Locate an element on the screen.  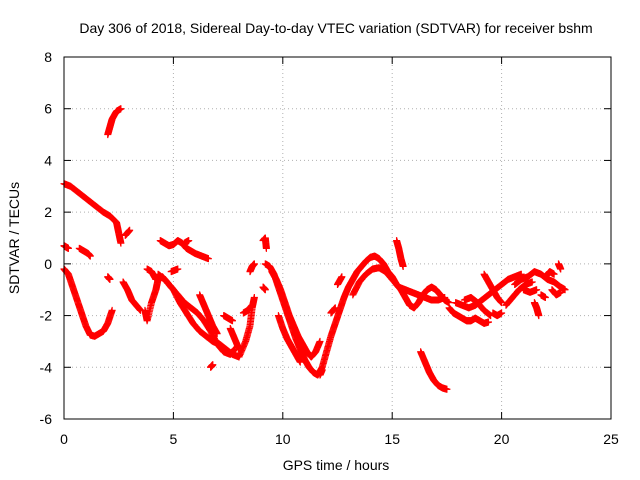
x-tick-label: 20 is located at coordinates (502, 439).